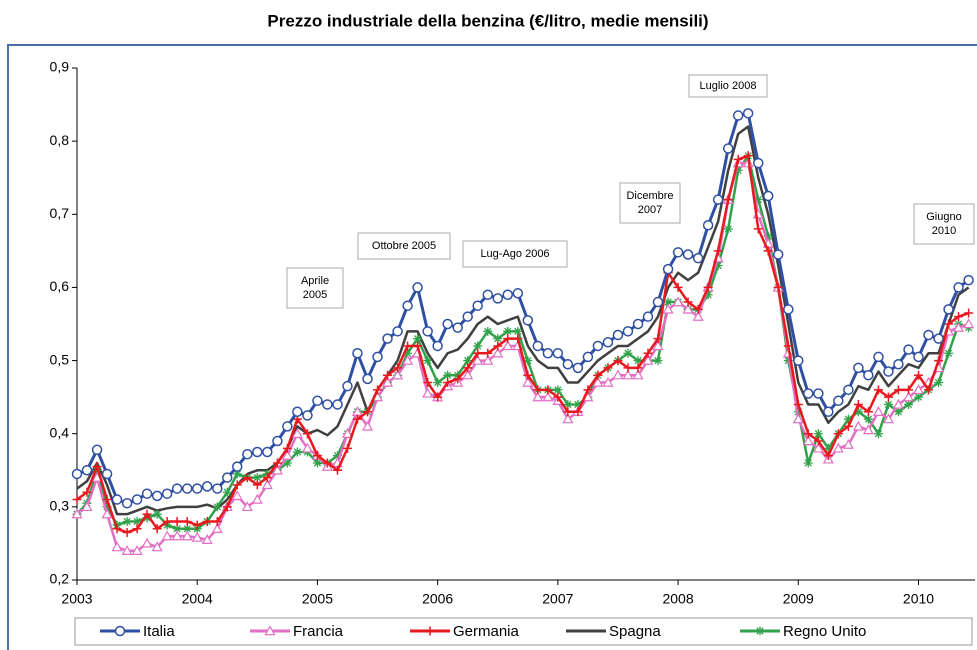 The height and width of the screenshot is (650, 977). What do you see at coordinates (60, 506) in the screenshot?
I see `y-tick-label: 0,3` at bounding box center [60, 506].